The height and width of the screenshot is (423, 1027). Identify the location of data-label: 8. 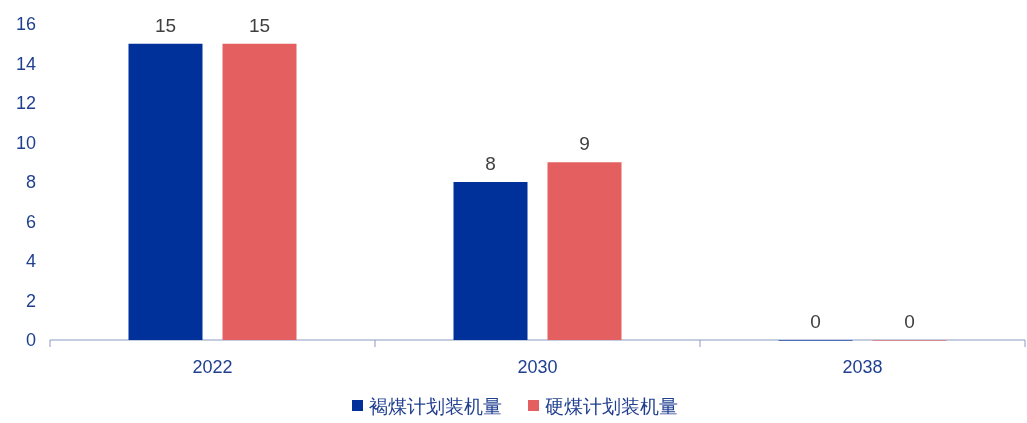
(490, 163).